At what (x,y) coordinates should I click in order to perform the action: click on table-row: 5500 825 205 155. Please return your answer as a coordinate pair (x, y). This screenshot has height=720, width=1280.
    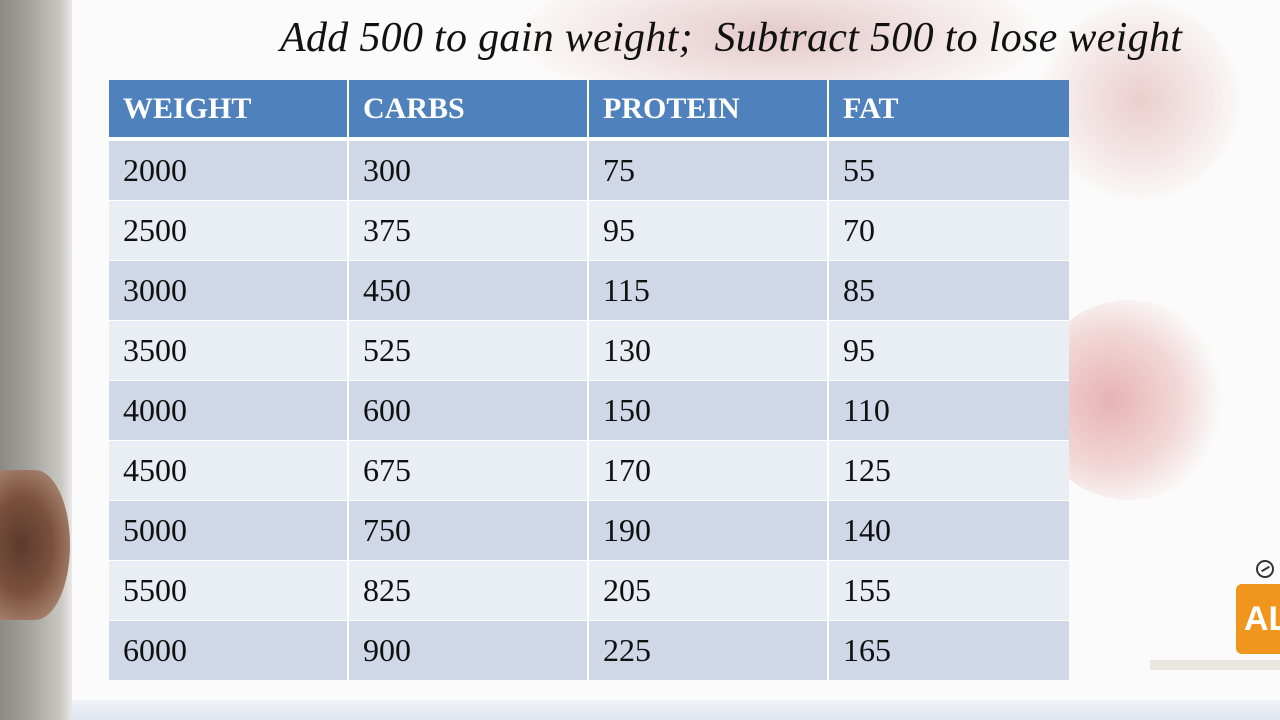
    Looking at the image, I should click on (589, 590).